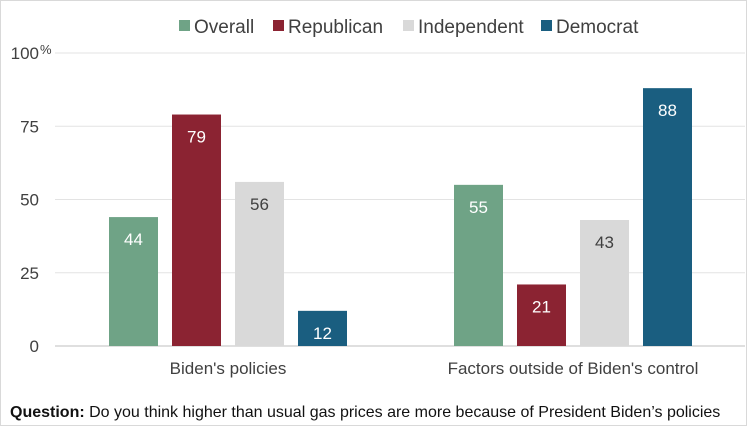 This screenshot has width=747, height=426. What do you see at coordinates (259, 204) in the screenshot?
I see `value-label-independent-biden-s-policies: 56` at bounding box center [259, 204].